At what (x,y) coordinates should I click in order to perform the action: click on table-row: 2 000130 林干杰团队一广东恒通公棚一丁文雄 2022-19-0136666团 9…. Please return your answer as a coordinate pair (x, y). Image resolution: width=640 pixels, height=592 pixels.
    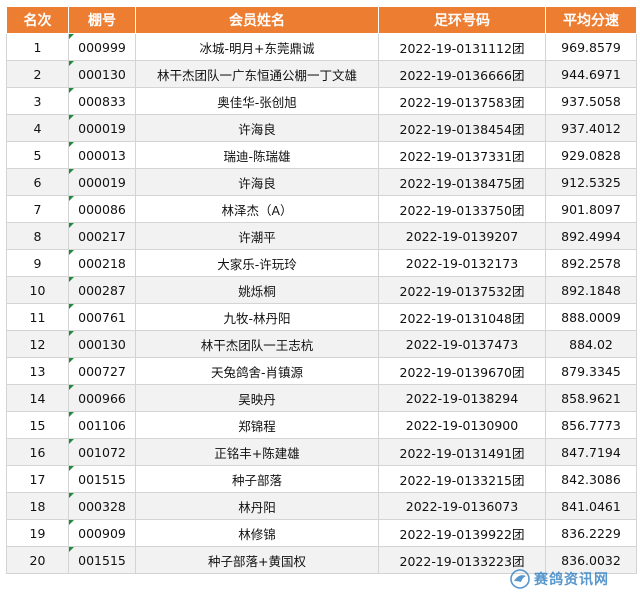
    Looking at the image, I should click on (321, 74).